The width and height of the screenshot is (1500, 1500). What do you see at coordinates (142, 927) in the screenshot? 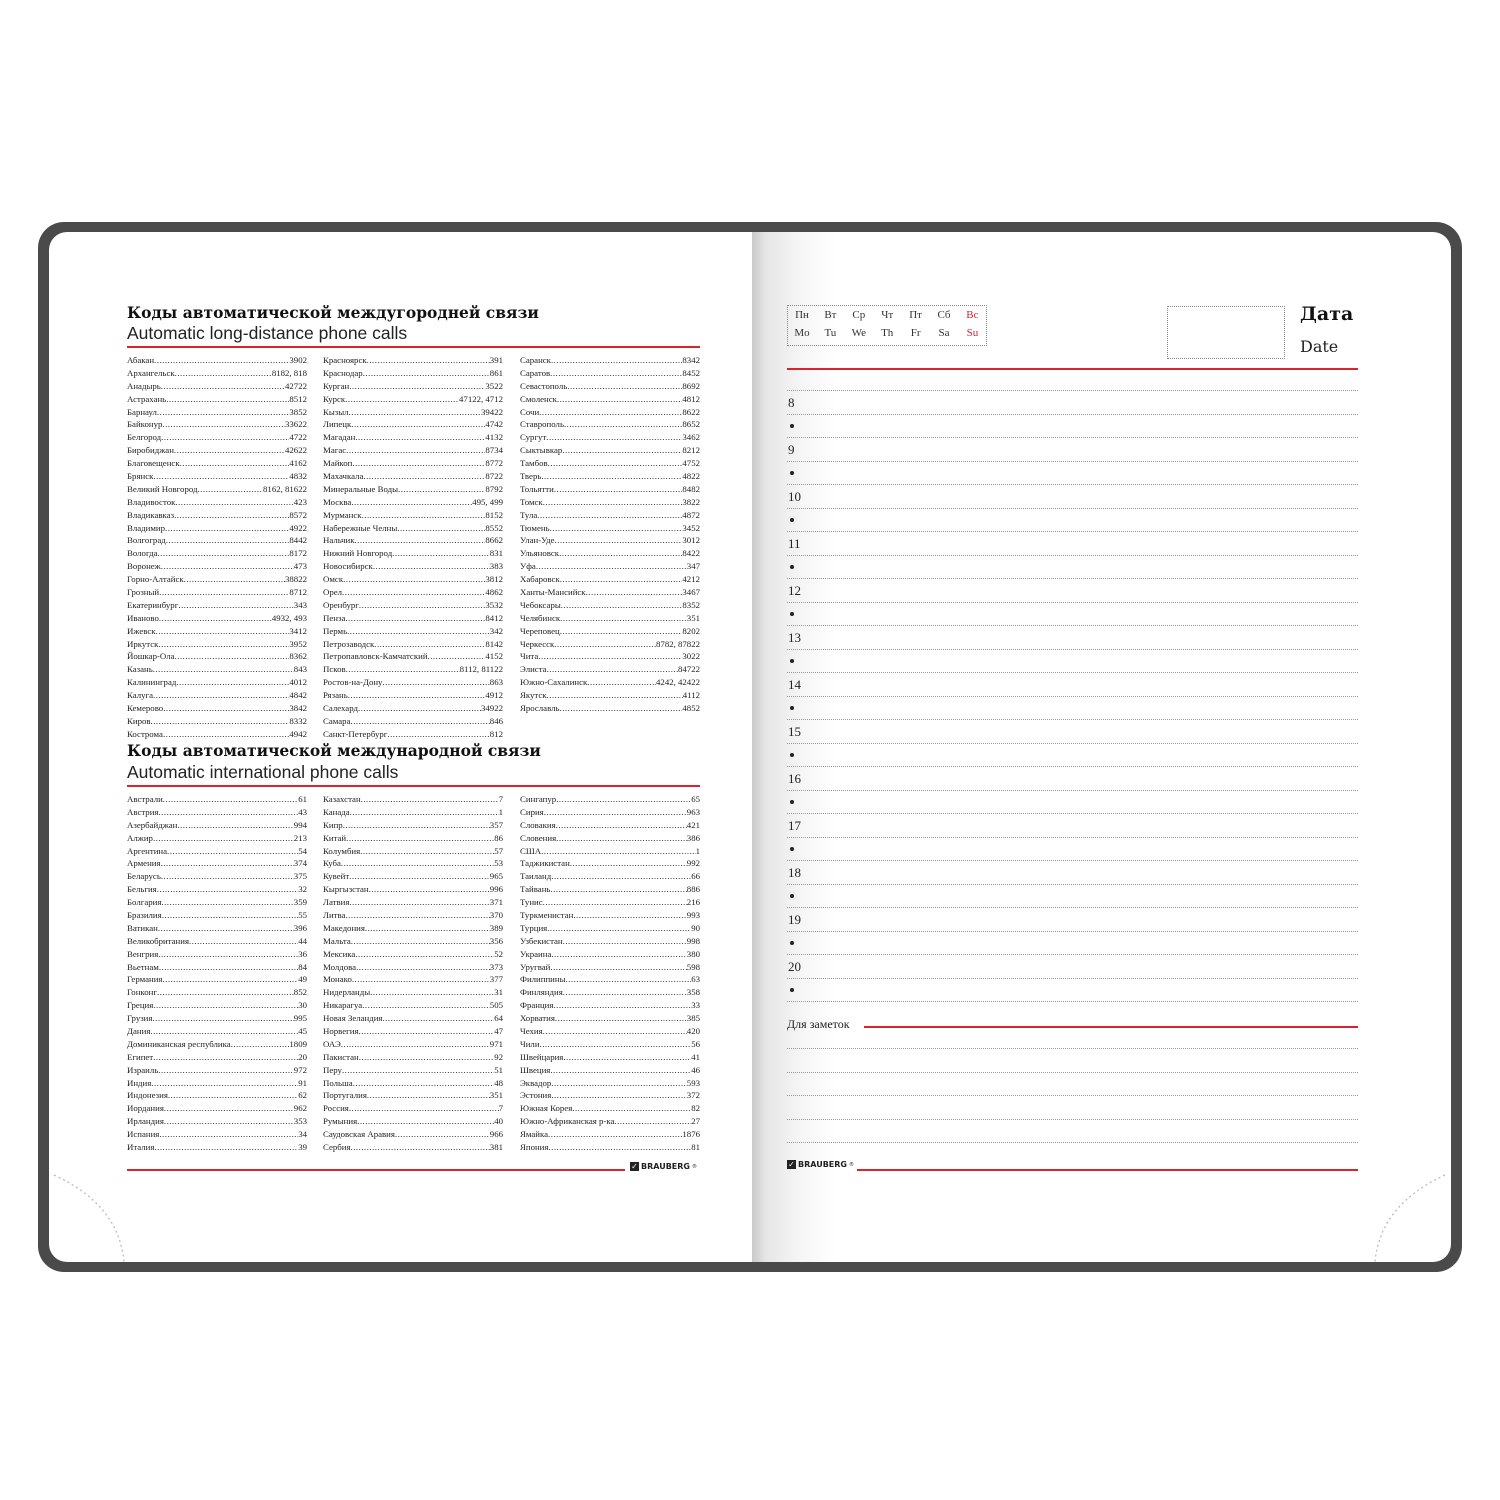
I see `place-name: Ватикан` at bounding box center [142, 927].